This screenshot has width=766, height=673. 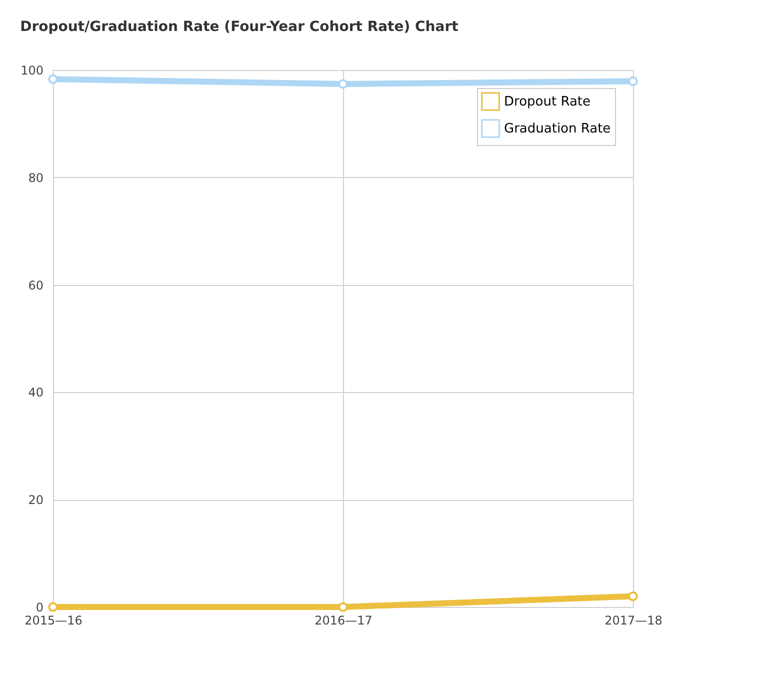 What do you see at coordinates (40, 607) in the screenshot?
I see `y-tick-label: 0` at bounding box center [40, 607].